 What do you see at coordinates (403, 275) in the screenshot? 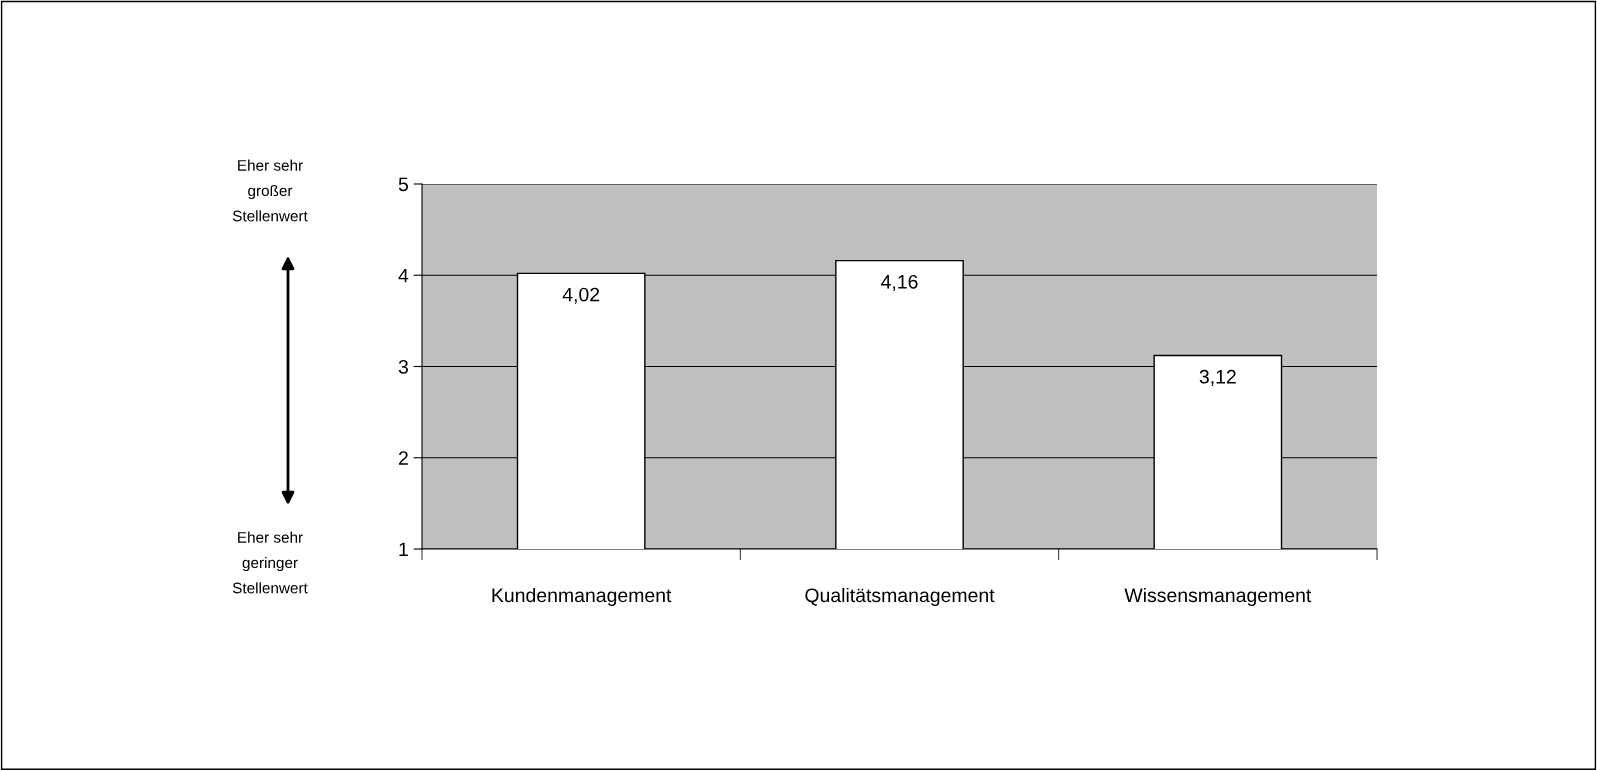
I see `y-tick-label: 4` at bounding box center [403, 275].